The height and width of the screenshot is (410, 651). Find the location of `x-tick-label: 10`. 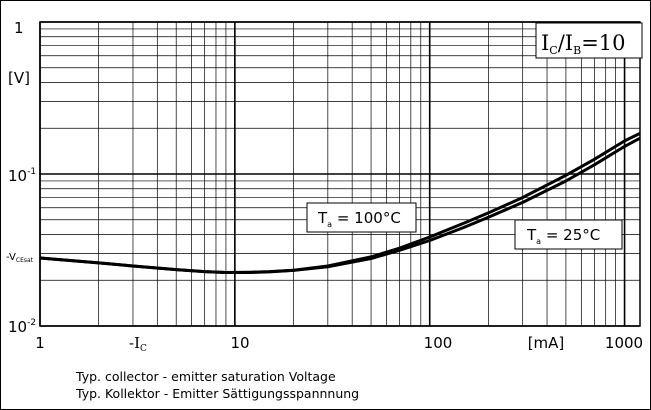

x-tick-label: 10 is located at coordinates (239, 343).